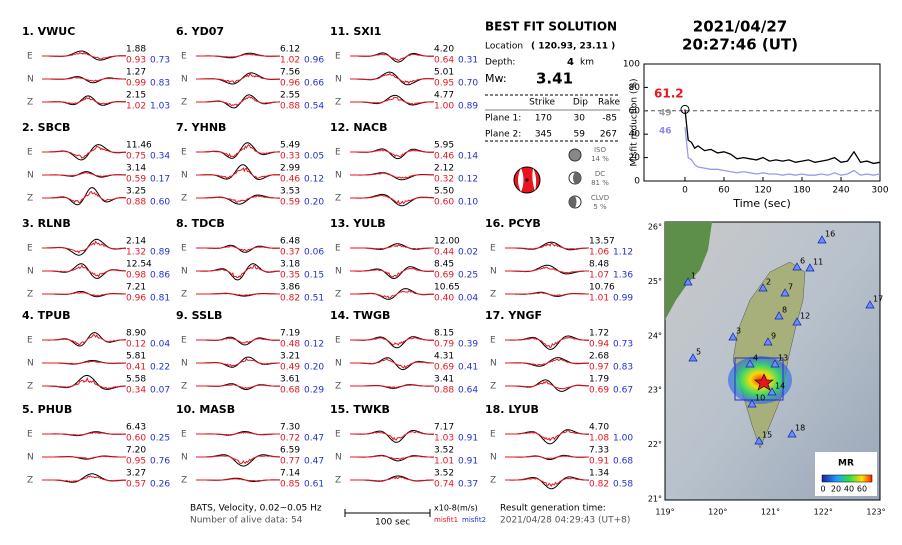 The image size is (902, 545). Describe the element at coordinates (783, 358) in the screenshot. I see `station-number: 13` at that location.